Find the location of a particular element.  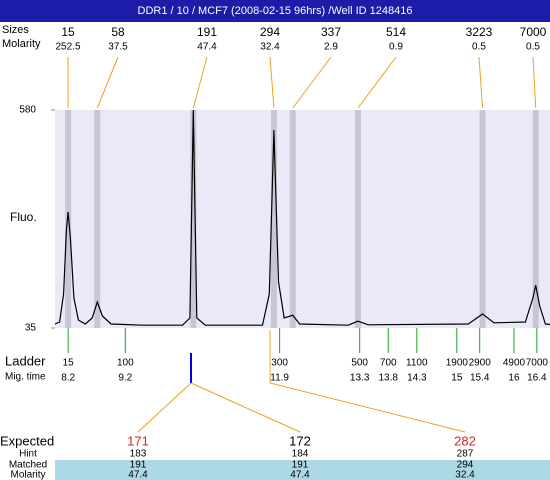

peak-molarity: 37.5 is located at coordinates (118, 47).